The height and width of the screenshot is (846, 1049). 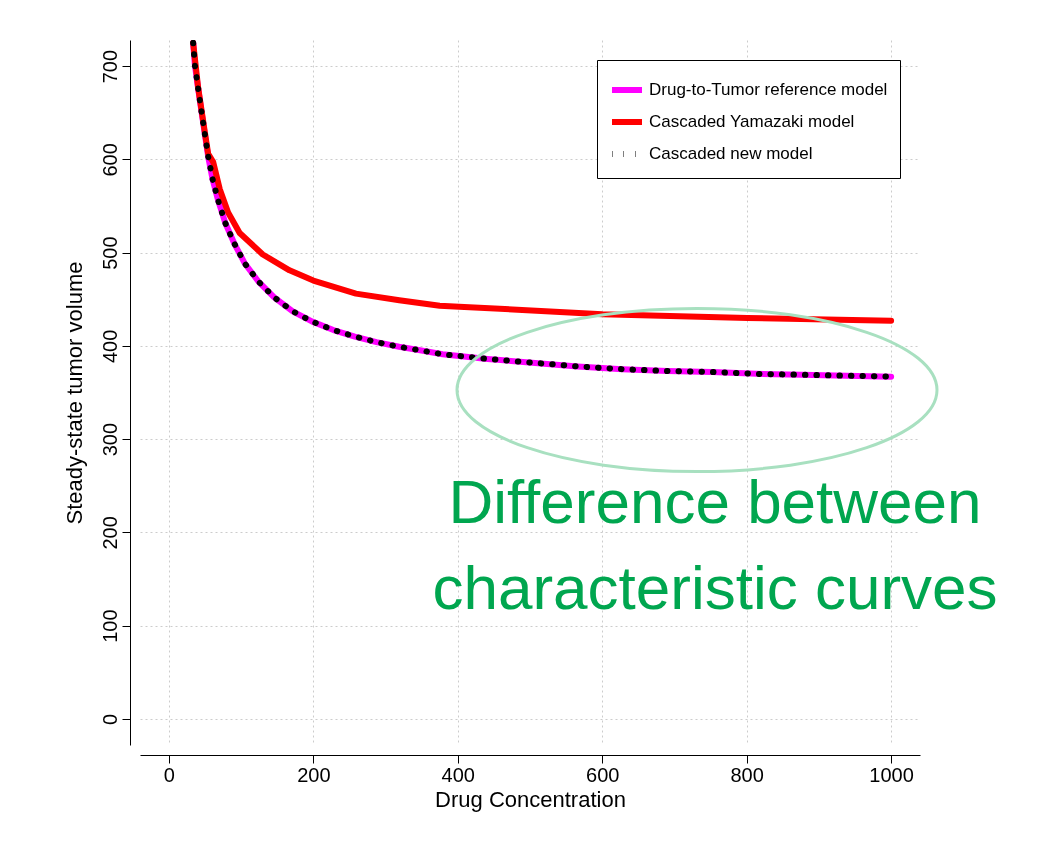 What do you see at coordinates (458, 774) in the screenshot?
I see `x-tick-label: 400` at bounding box center [458, 774].